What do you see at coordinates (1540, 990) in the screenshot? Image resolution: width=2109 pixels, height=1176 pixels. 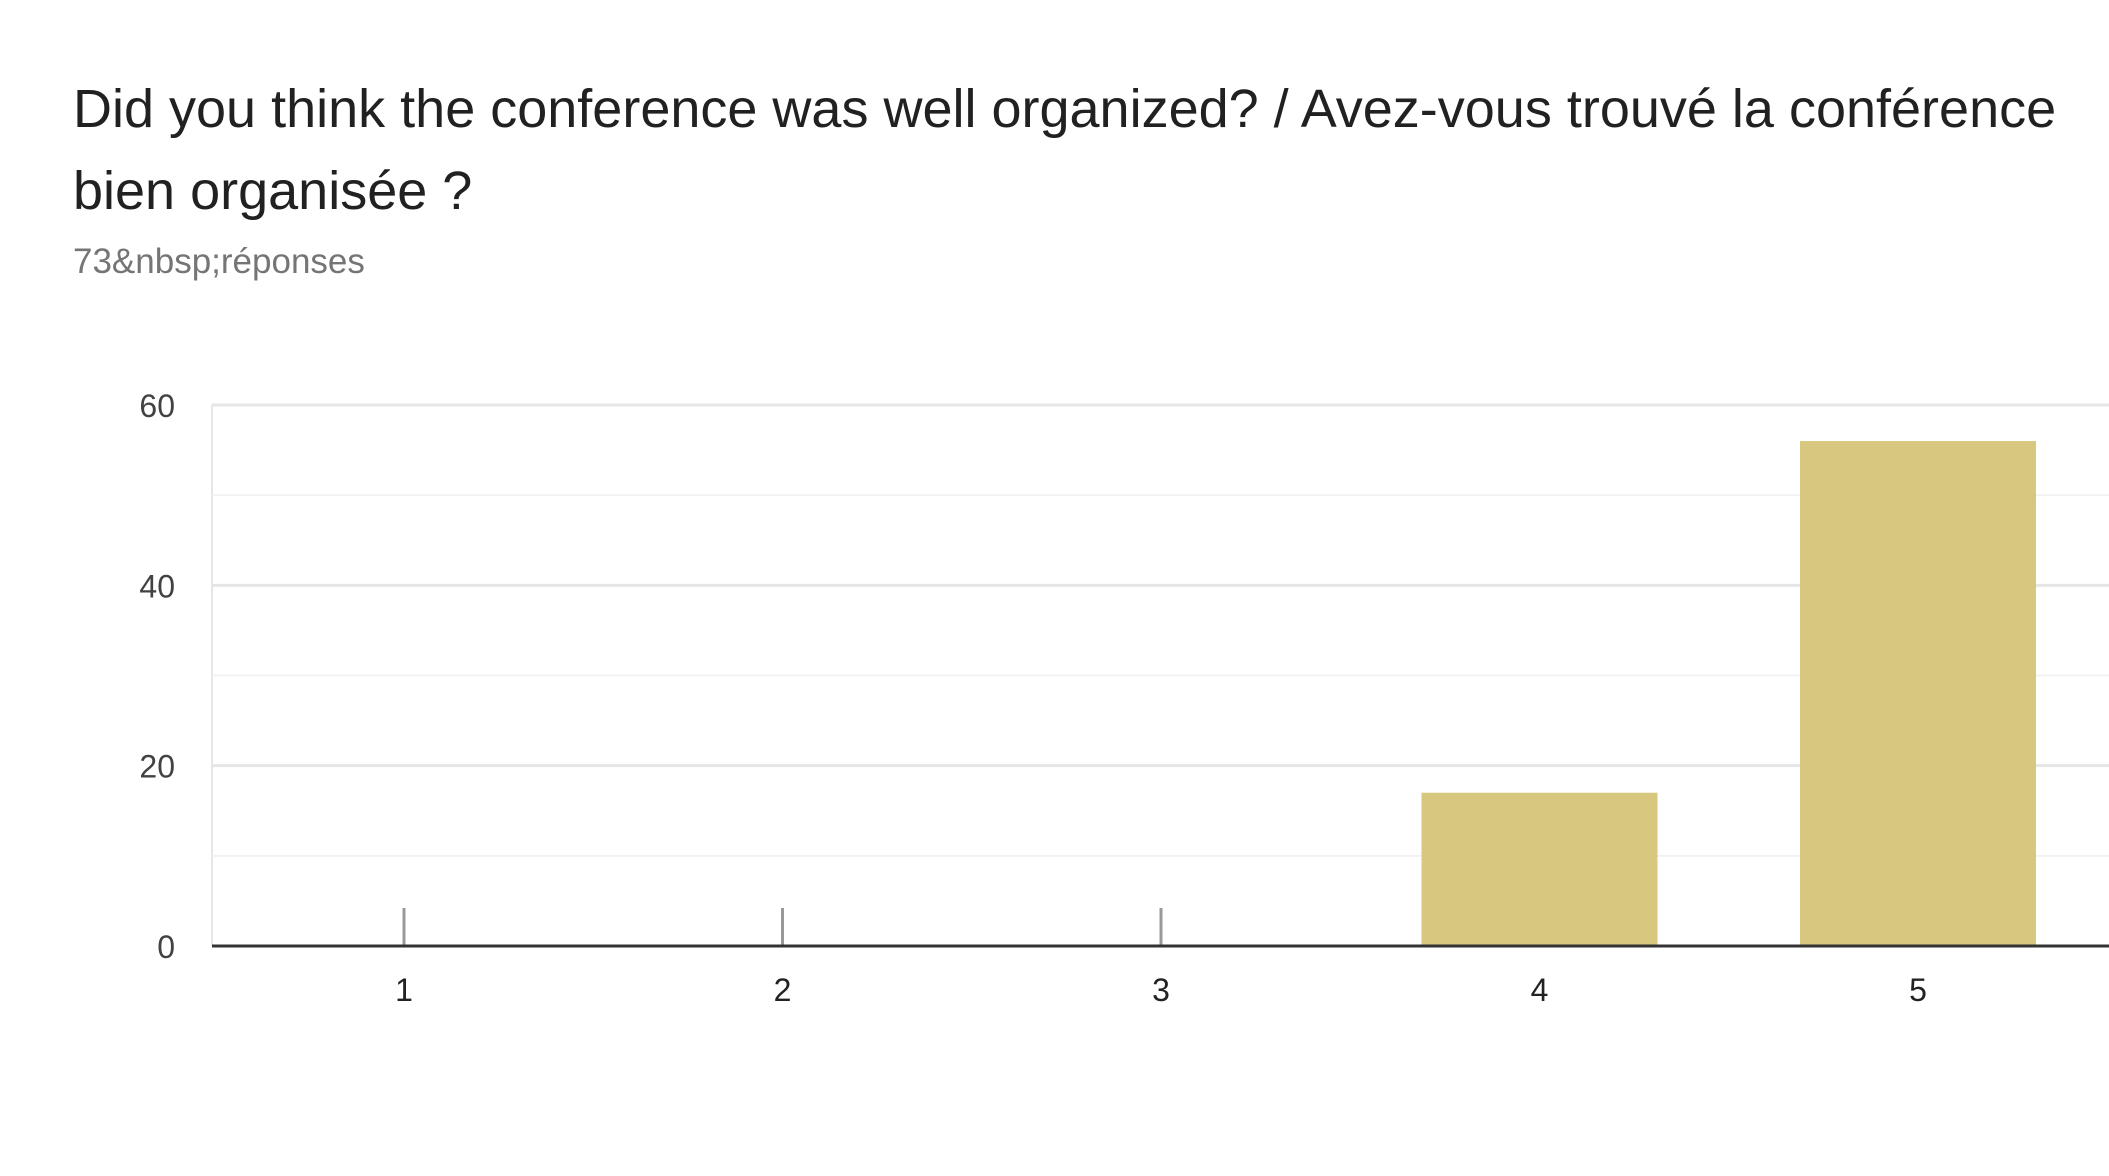 I see `x-tick-label: 4` at bounding box center [1540, 990].